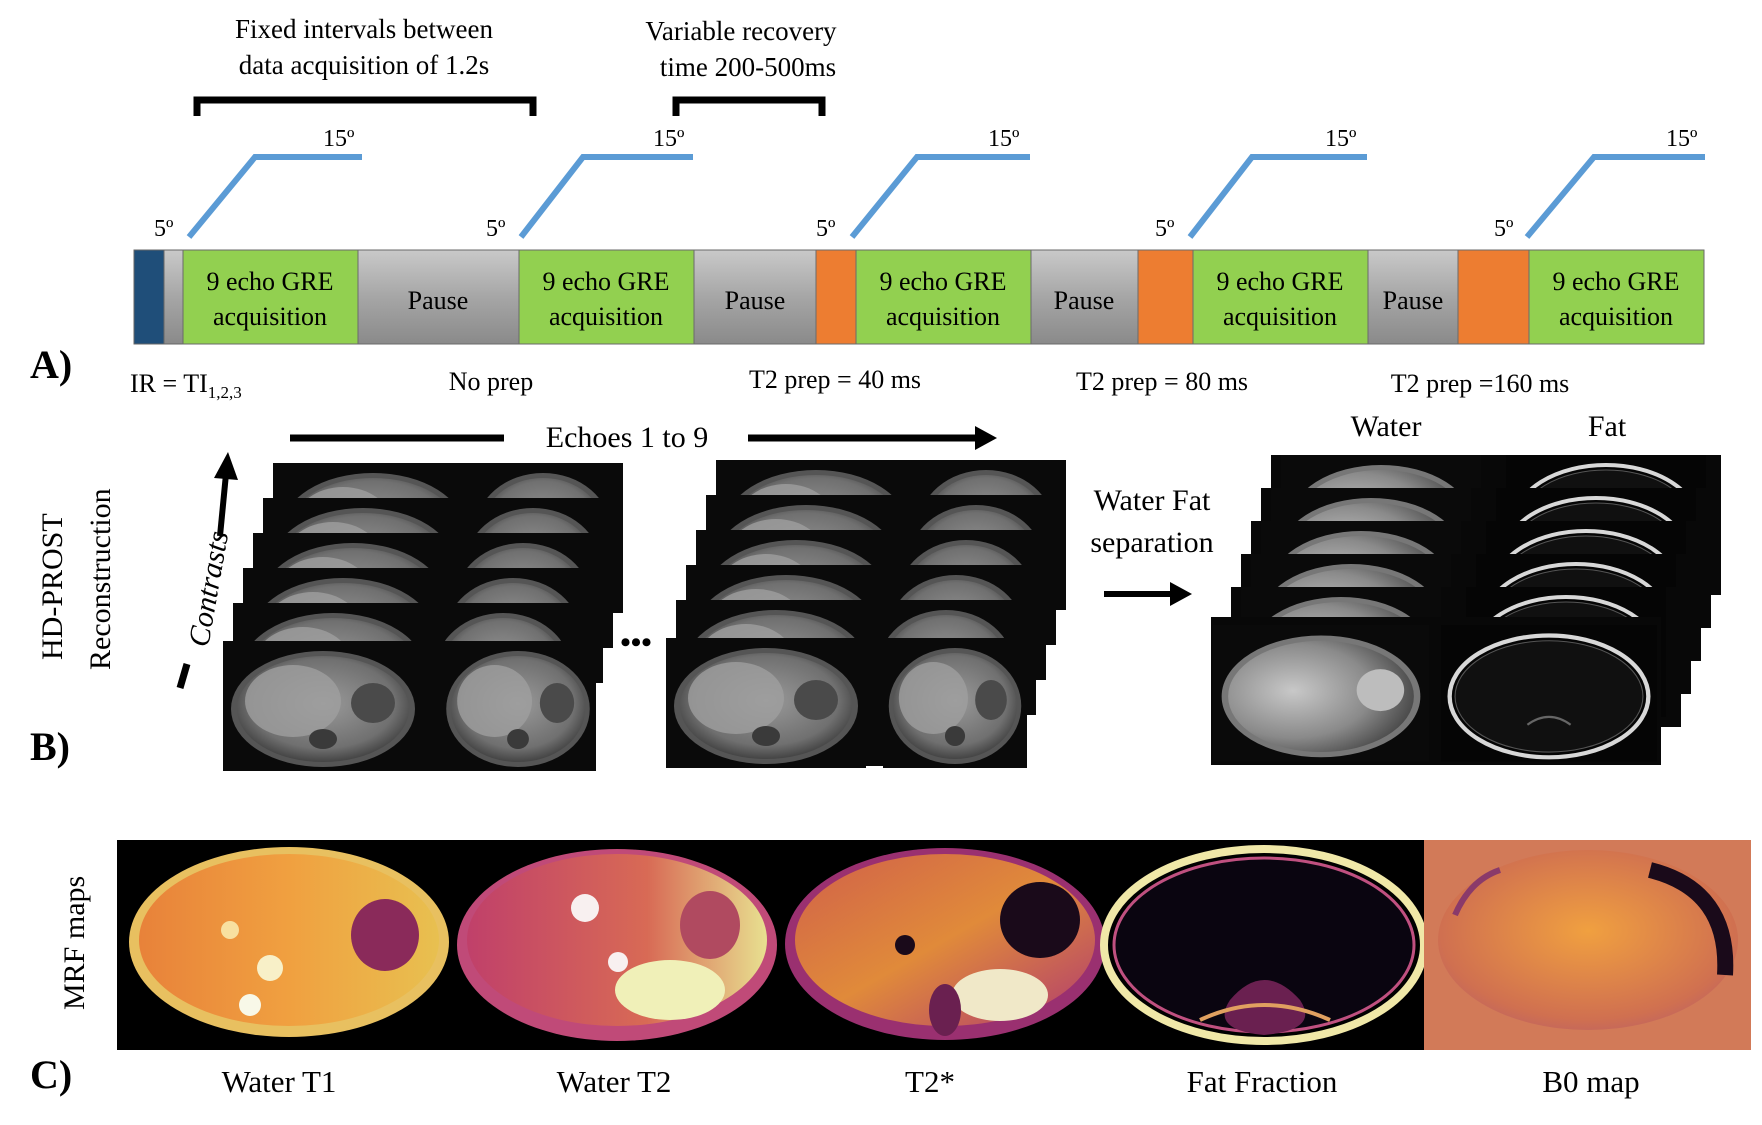  I want to click on sequence-bar, so click(919, 297).